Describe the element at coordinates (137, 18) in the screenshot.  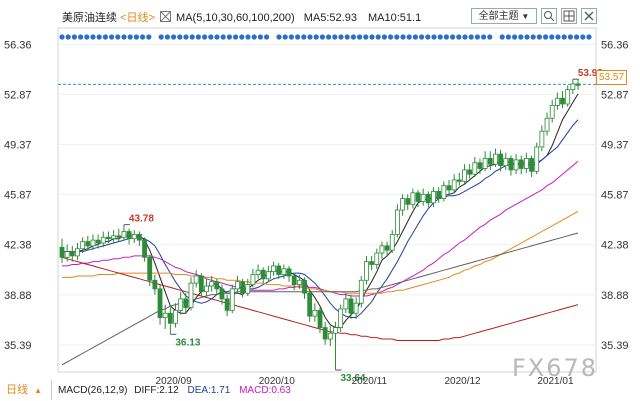
I see `period-label: <日线>` at that location.